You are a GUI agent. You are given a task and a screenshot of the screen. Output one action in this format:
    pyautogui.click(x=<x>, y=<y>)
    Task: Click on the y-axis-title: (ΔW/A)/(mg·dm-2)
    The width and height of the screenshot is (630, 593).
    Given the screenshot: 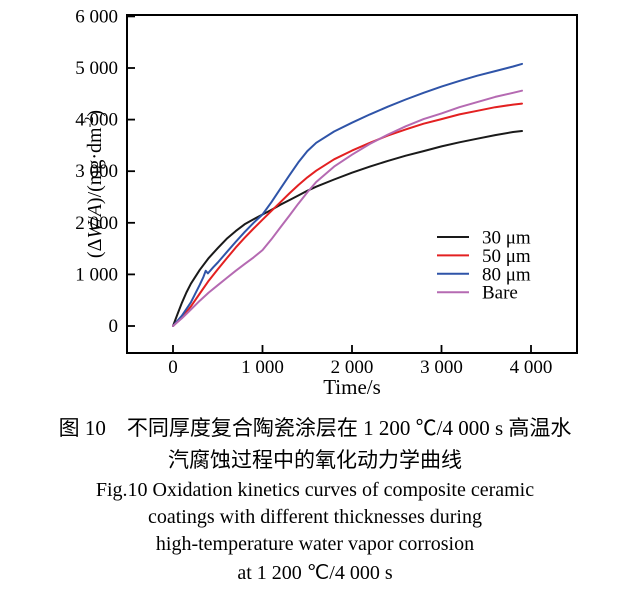 What is the action you would take?
    pyautogui.click(x=93, y=184)
    